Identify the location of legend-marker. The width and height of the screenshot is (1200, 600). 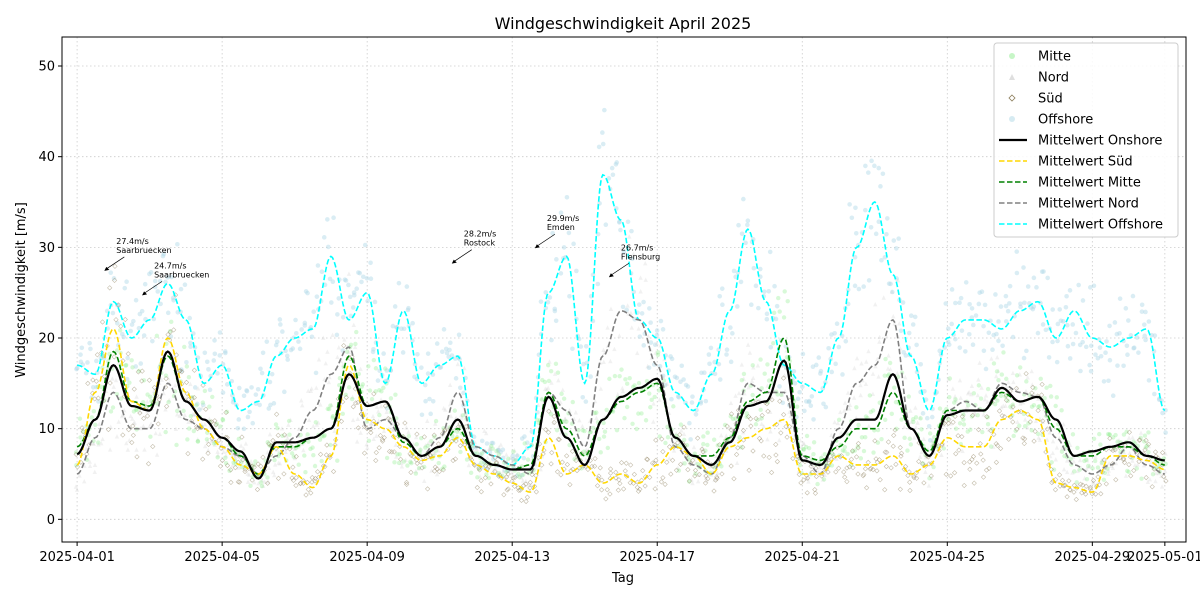
(1012, 119).